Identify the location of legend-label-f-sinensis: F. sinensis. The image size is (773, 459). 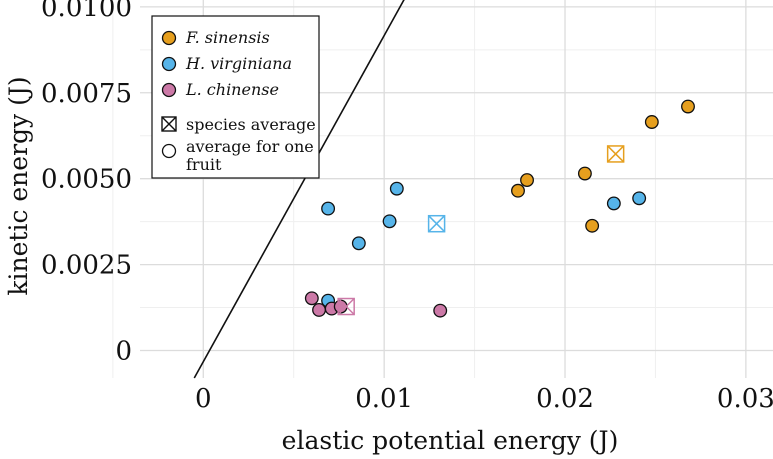
(227, 37).